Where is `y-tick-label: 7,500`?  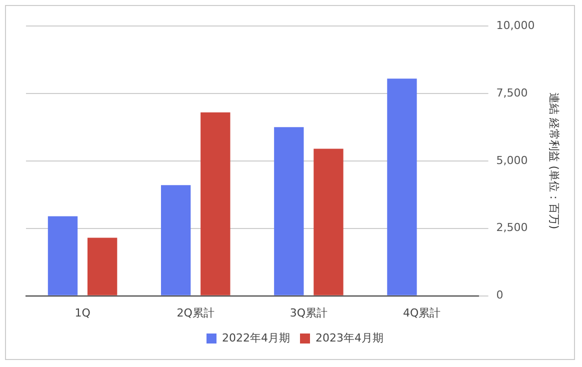 y-tick-label: 7,500 is located at coordinates (512, 93).